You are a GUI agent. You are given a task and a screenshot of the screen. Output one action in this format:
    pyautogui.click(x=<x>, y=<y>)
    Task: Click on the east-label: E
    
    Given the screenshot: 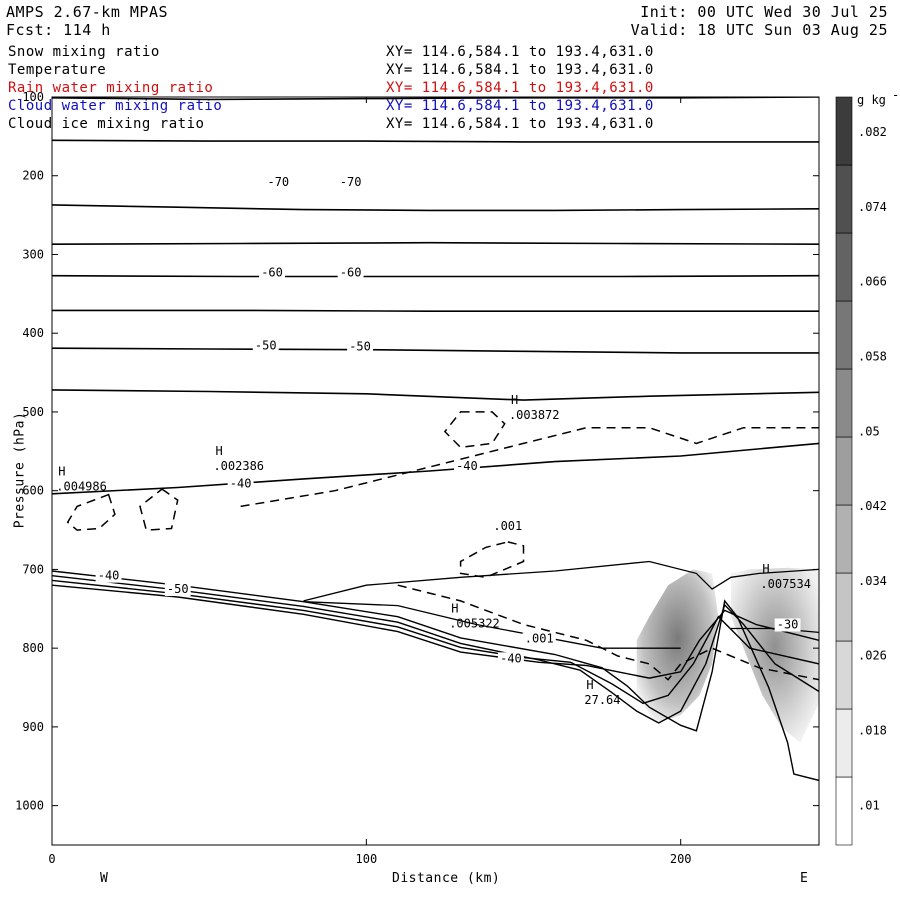 What is the action you would take?
    pyautogui.click(x=804, y=878)
    